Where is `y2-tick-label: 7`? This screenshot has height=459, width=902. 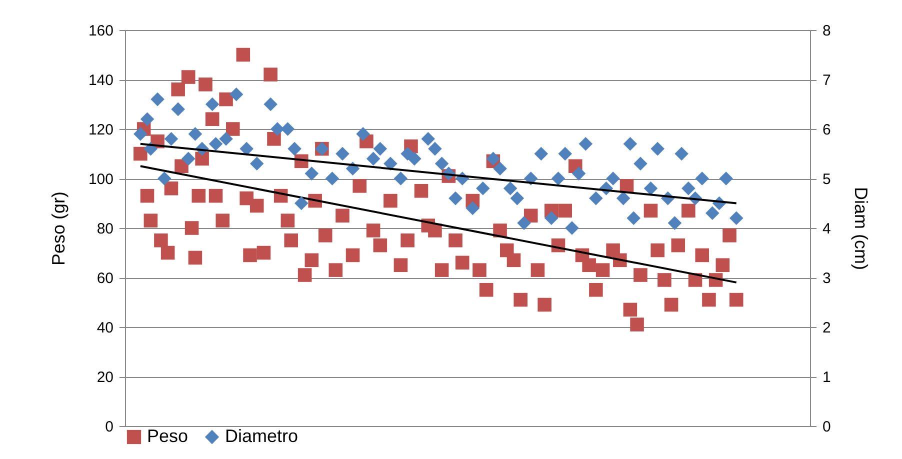 y2-tick-label: 7 is located at coordinates (826, 80).